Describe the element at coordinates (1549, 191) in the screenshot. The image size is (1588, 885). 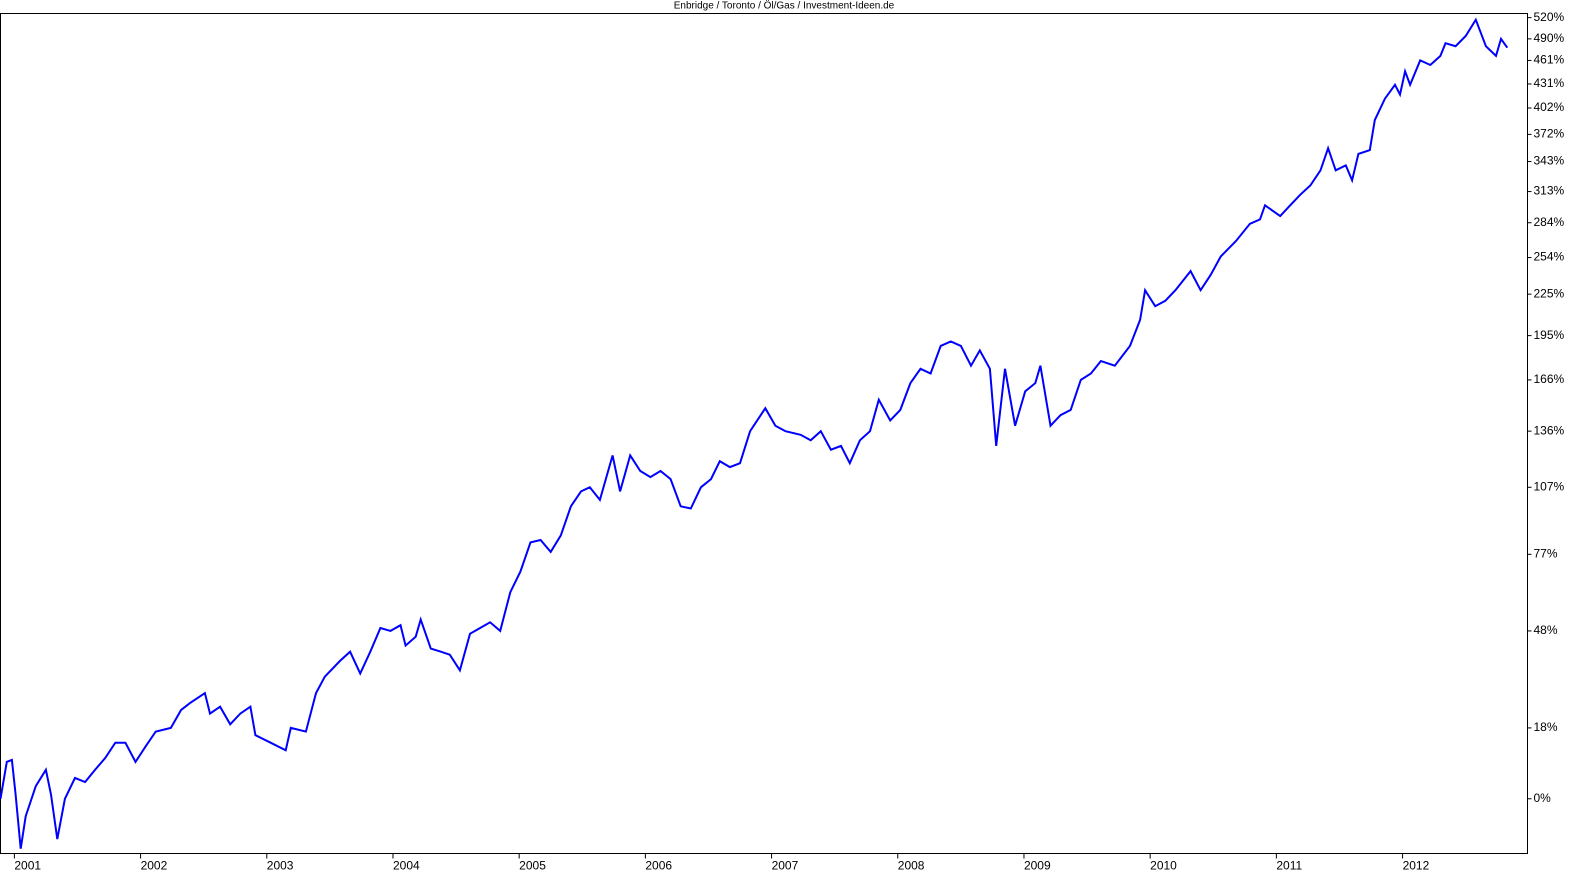
I see `y-tick-label: 313%` at that location.